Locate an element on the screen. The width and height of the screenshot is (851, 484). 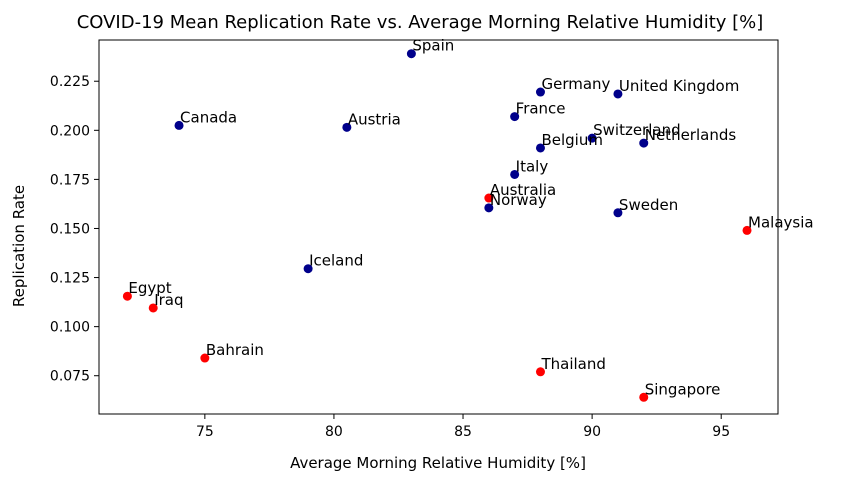
data-point-label: Norway is located at coordinates (518, 200).